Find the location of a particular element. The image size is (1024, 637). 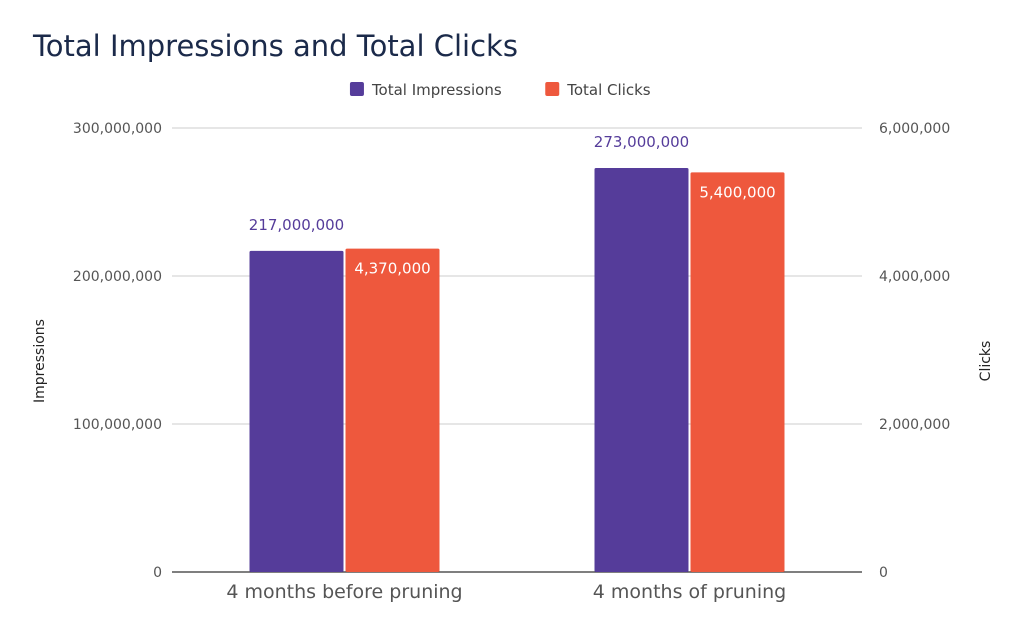

right-tick-label: 2,000,000 is located at coordinates (914, 425).